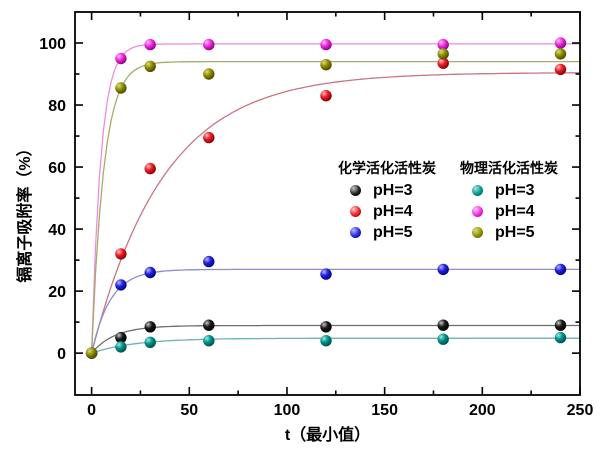 The height and width of the screenshot is (454, 600). Describe the element at coordinates (57, 292) in the screenshot. I see `y-tick-label: 20` at that location.